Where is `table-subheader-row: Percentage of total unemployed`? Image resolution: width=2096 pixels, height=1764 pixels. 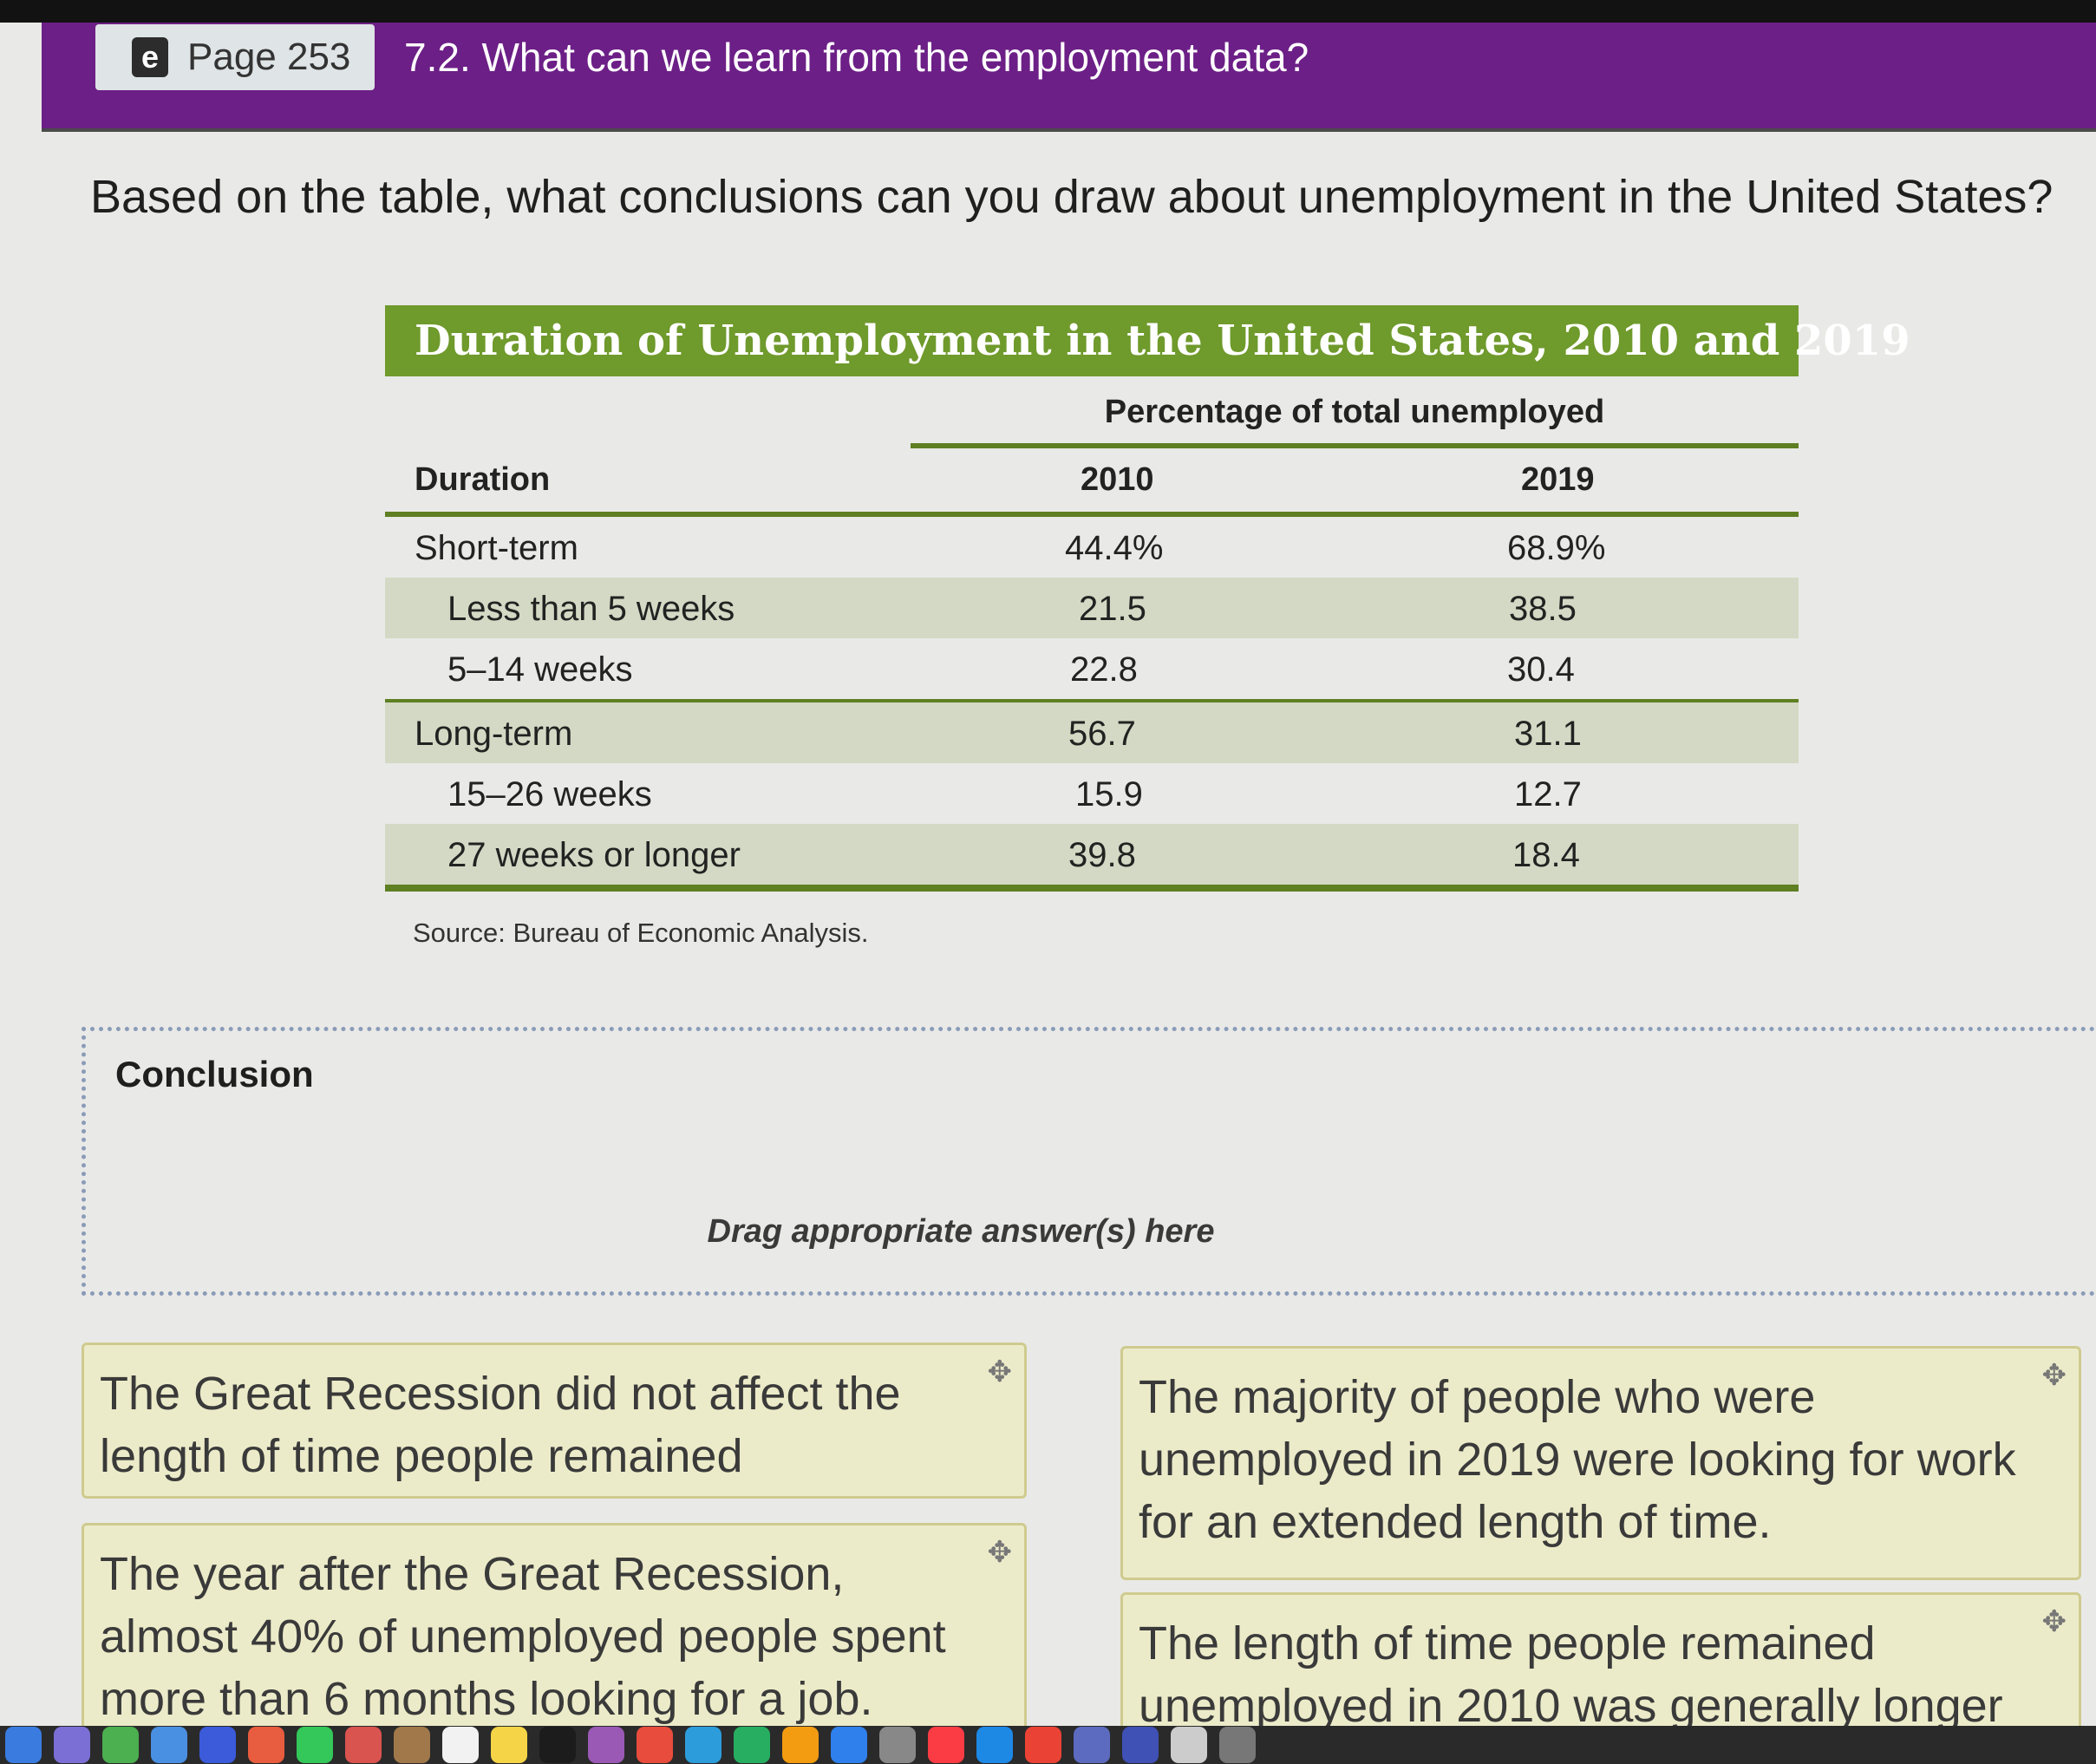 table-subheader-row: Percentage of total unemployed is located at coordinates (1092, 413).